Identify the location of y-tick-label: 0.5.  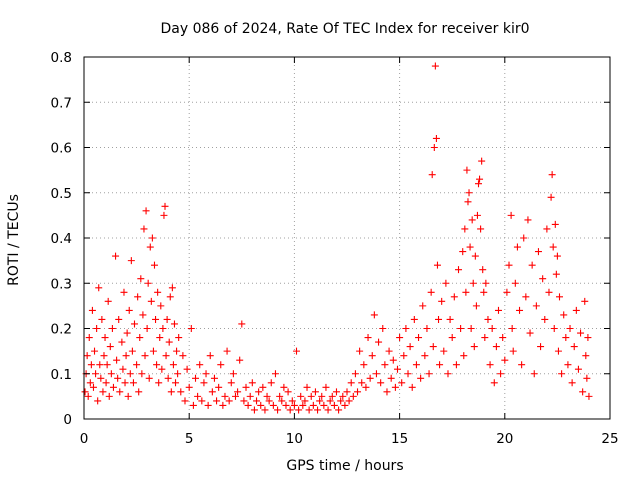
(61, 194).